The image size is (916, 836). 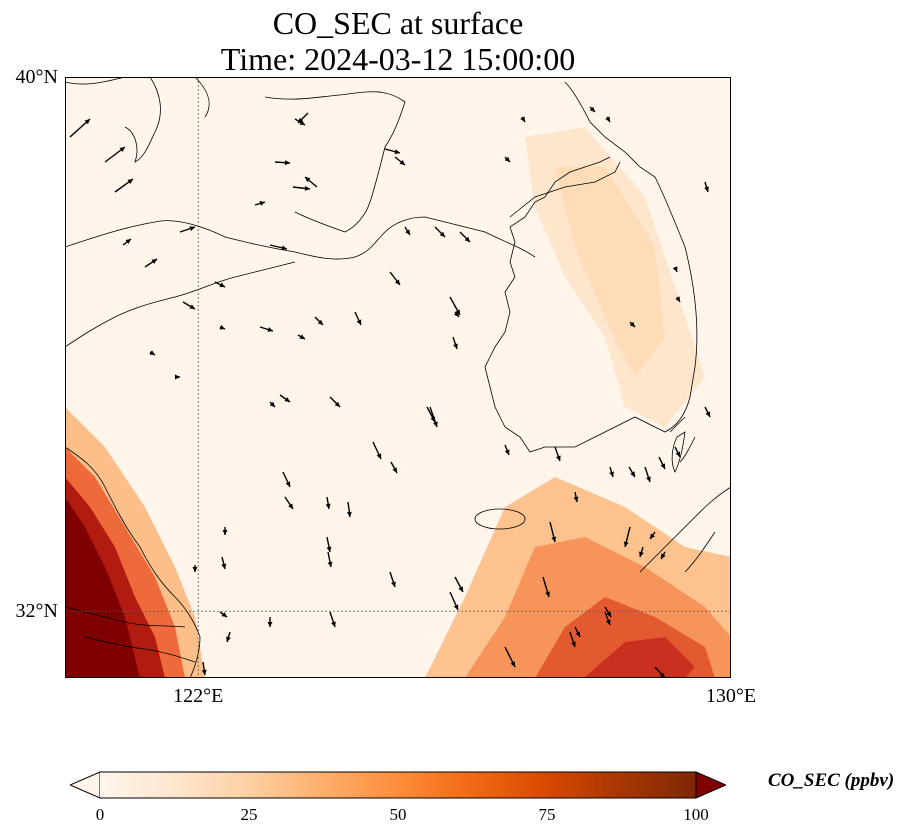 I want to click on lat-tick-label-32n: 32°N, so click(x=36, y=611).